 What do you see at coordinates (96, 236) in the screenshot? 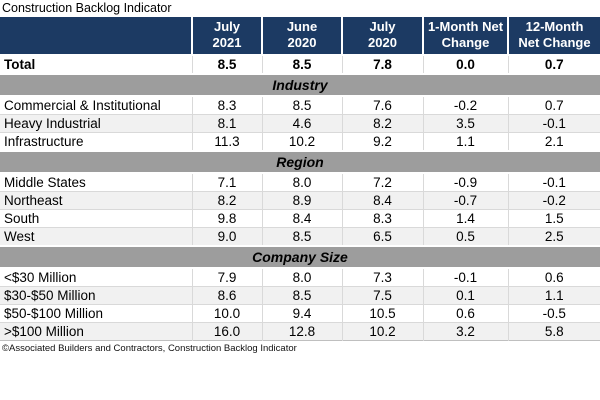
I see `row-label: West` at bounding box center [96, 236].